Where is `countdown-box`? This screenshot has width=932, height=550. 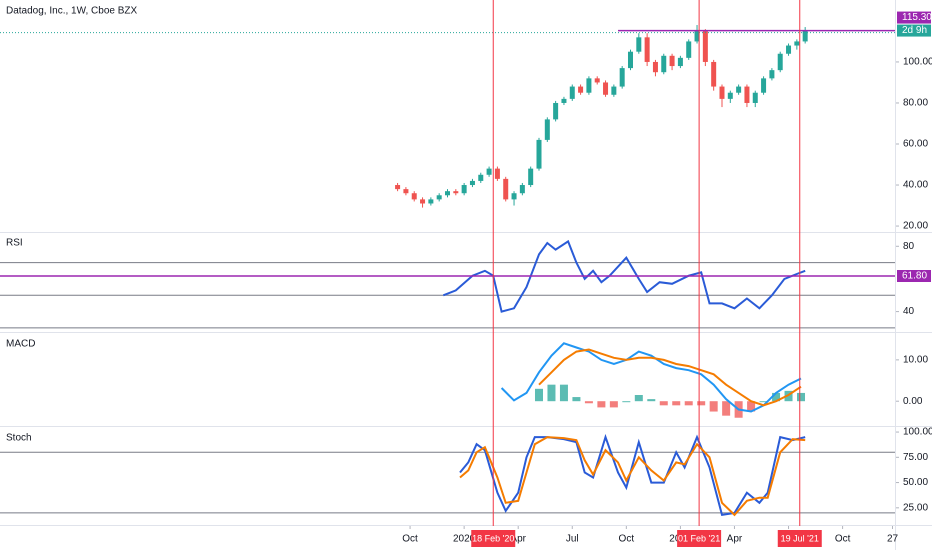 countdown-box is located at coordinates (914, 30).